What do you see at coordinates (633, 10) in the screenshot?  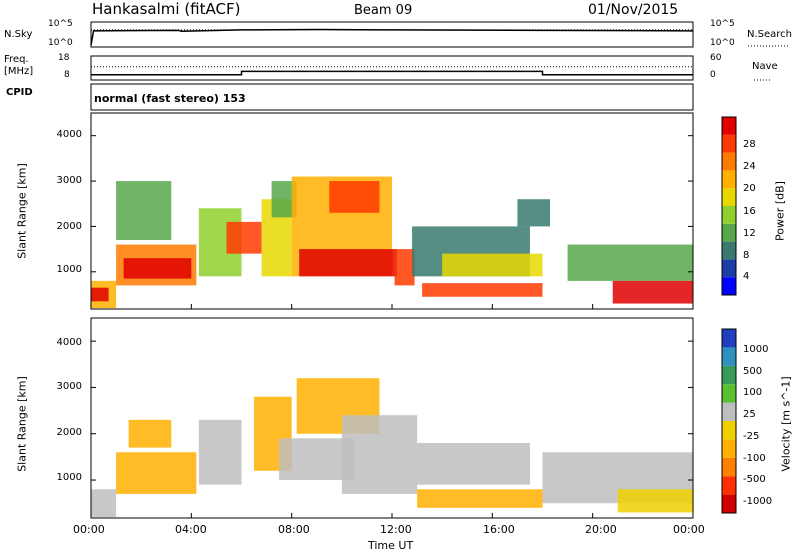 I see `date-title: 01/Nov/2015` at bounding box center [633, 10].